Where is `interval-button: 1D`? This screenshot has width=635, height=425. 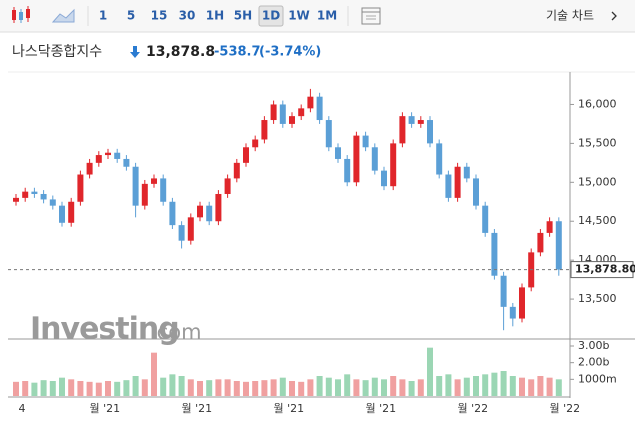
interval-button: 1D is located at coordinates (271, 16).